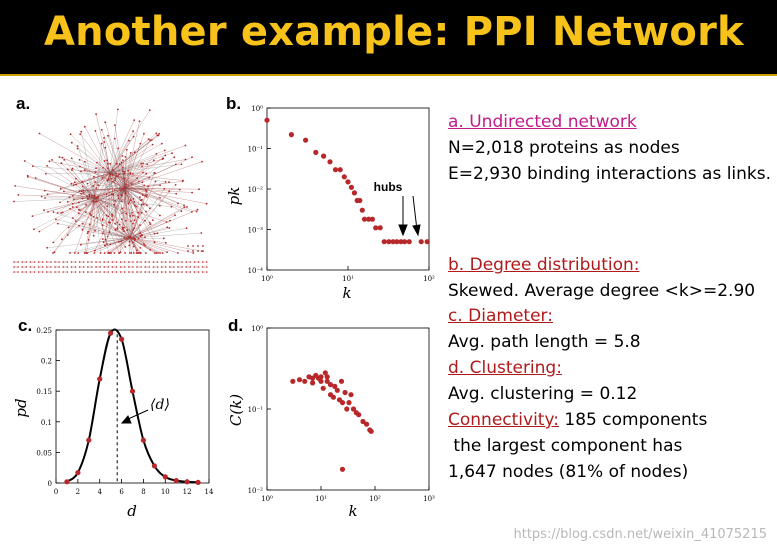 The width and height of the screenshot is (777, 548). Describe the element at coordinates (50, 484) in the screenshot. I see `y-tick-label: 0` at that location.